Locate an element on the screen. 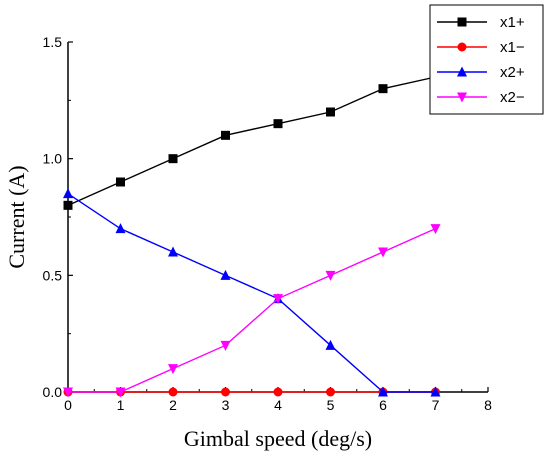 This screenshot has width=550, height=466. y-axis-title: Current (A) is located at coordinates (16, 216).